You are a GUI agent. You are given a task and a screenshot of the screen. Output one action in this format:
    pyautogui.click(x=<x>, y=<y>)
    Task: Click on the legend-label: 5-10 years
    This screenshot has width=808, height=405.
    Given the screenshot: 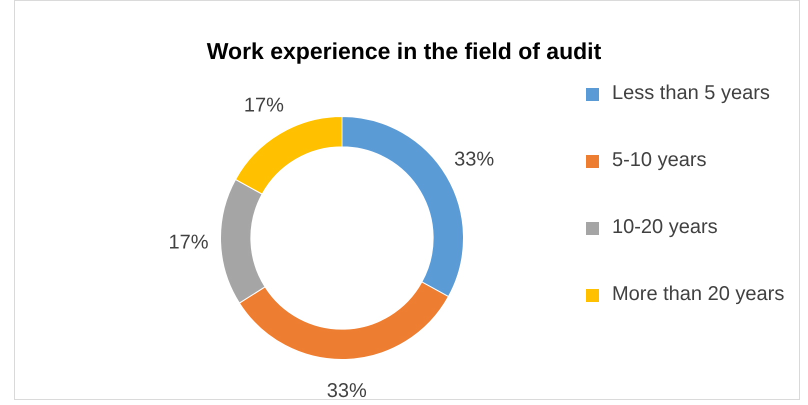 What is the action you would take?
    pyautogui.click(x=659, y=160)
    